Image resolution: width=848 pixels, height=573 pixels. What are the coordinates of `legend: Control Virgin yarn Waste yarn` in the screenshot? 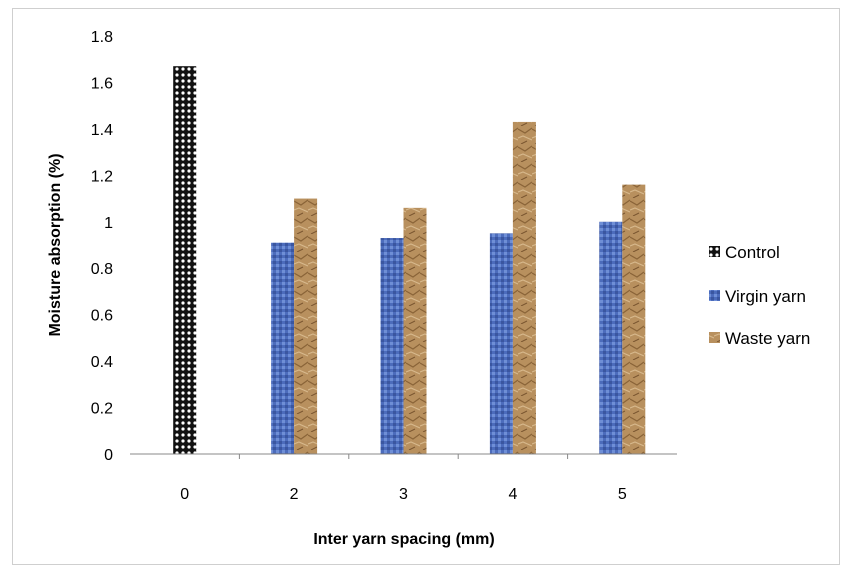 It's located at (759, 295).